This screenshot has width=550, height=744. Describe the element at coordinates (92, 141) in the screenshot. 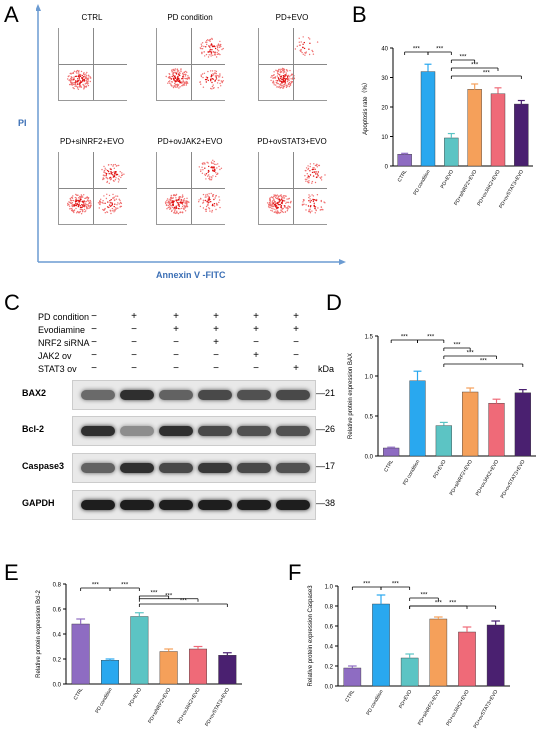

I see `flow-plot-title: PD+siNRF2+EVO` at that location.